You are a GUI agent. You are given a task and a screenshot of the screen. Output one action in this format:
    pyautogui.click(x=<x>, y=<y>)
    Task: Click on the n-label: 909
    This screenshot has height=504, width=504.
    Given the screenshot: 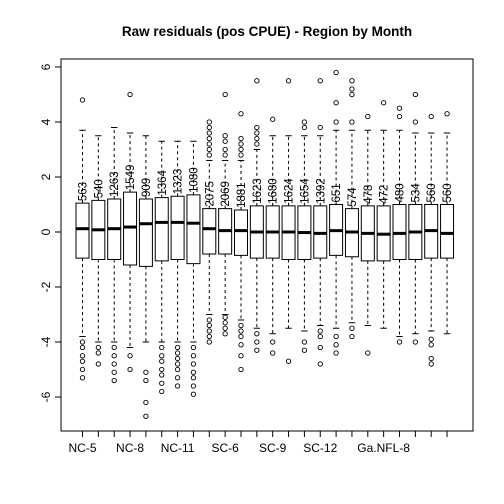 What is the action you would take?
    pyautogui.click(x=147, y=187)
    